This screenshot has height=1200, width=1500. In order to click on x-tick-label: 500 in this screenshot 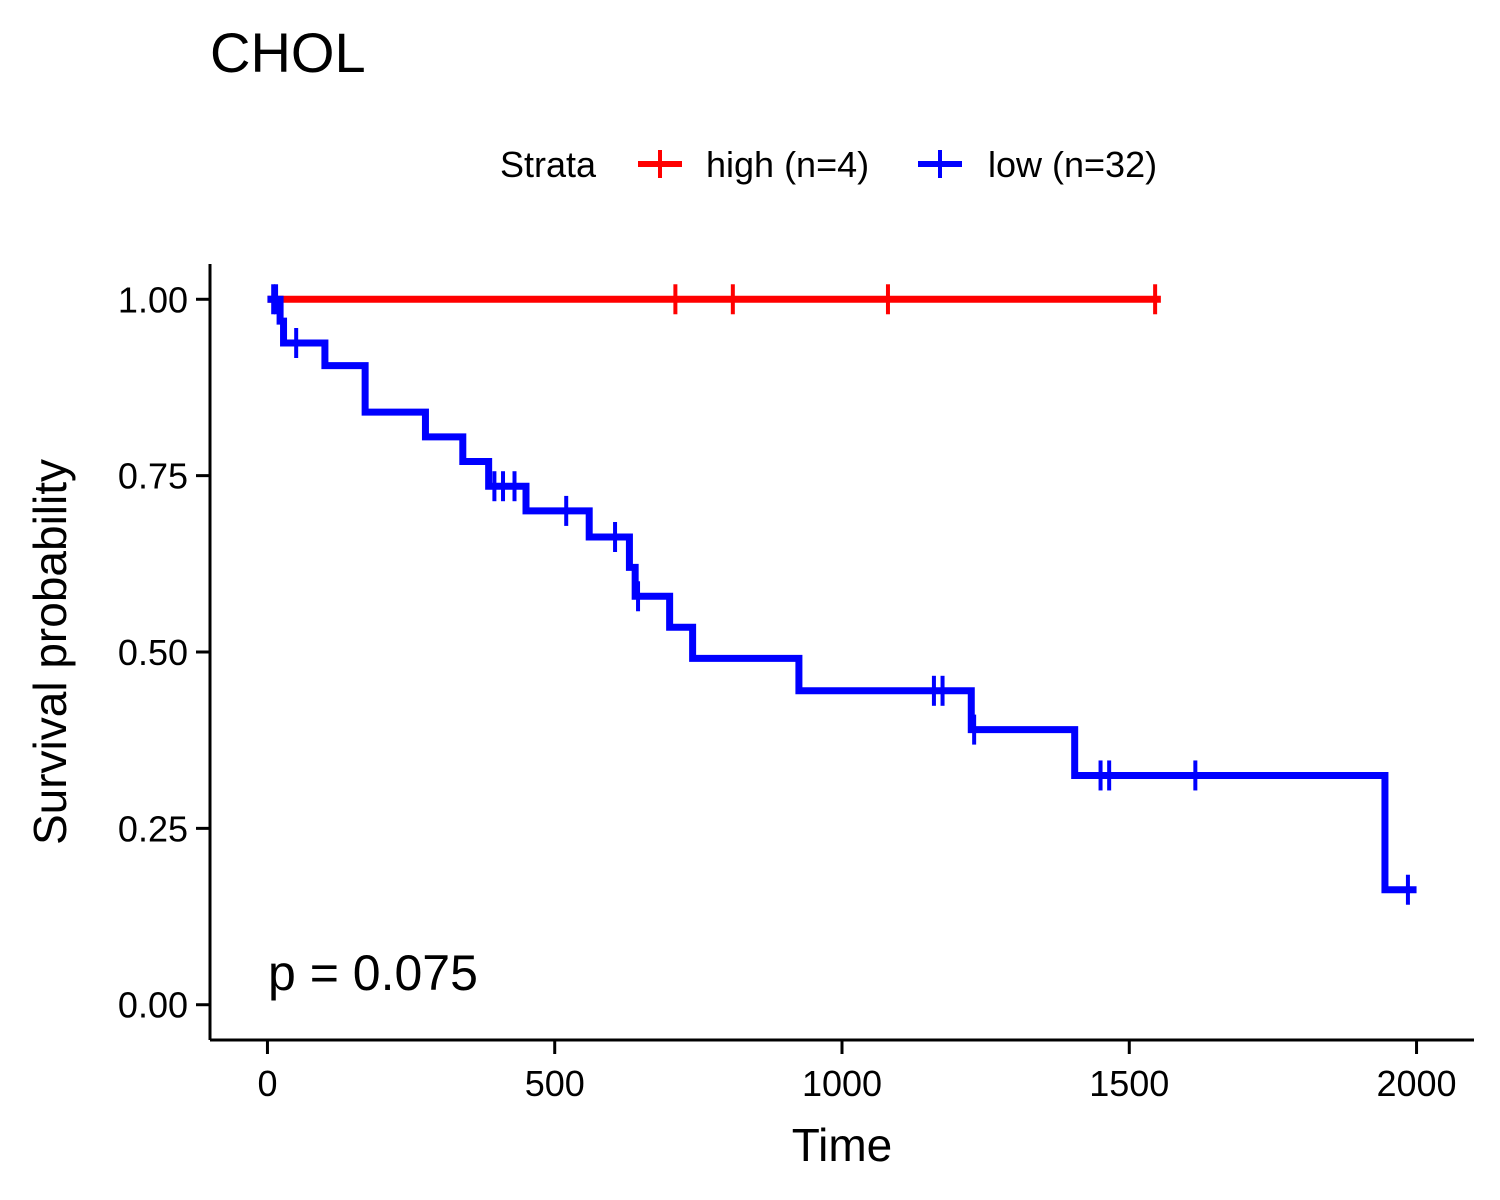, I will do `click(555, 1083)`.